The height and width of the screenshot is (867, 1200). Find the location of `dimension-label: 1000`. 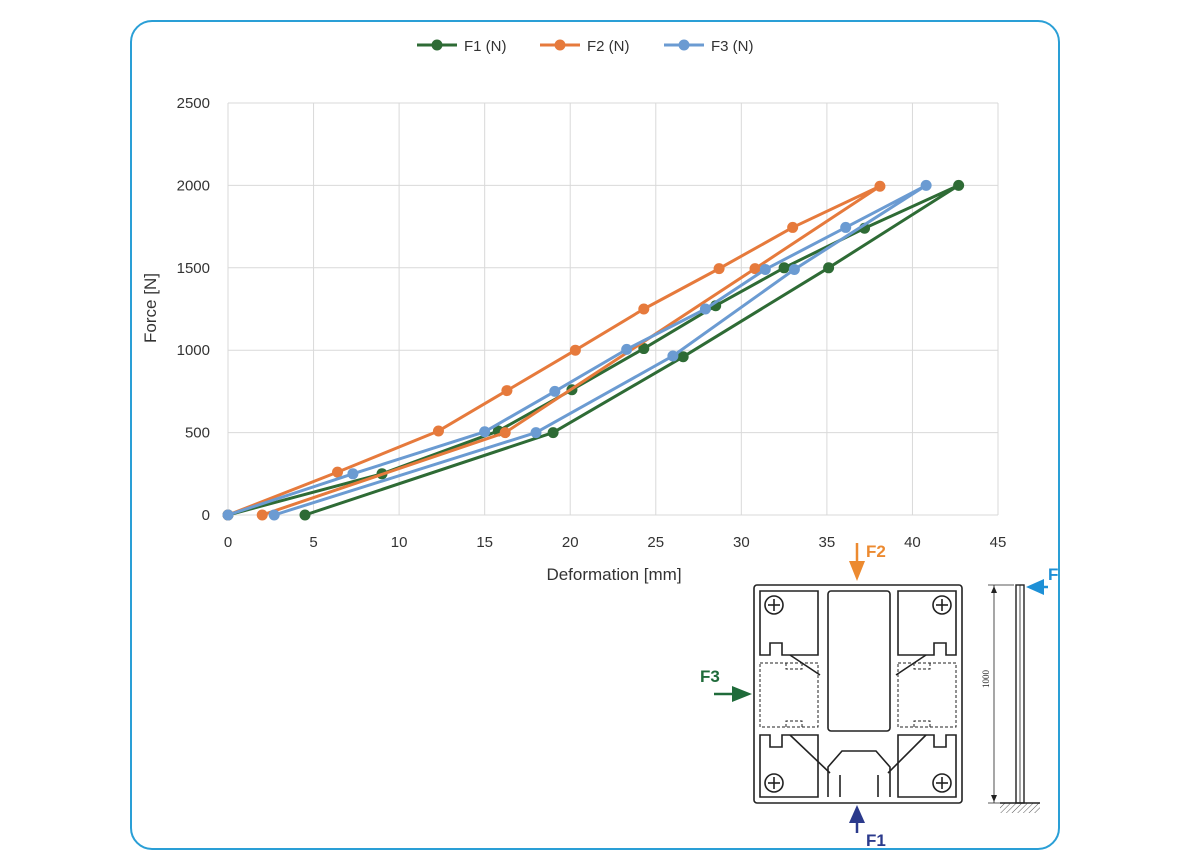

dimension-label: 1000 is located at coordinates (986, 679).